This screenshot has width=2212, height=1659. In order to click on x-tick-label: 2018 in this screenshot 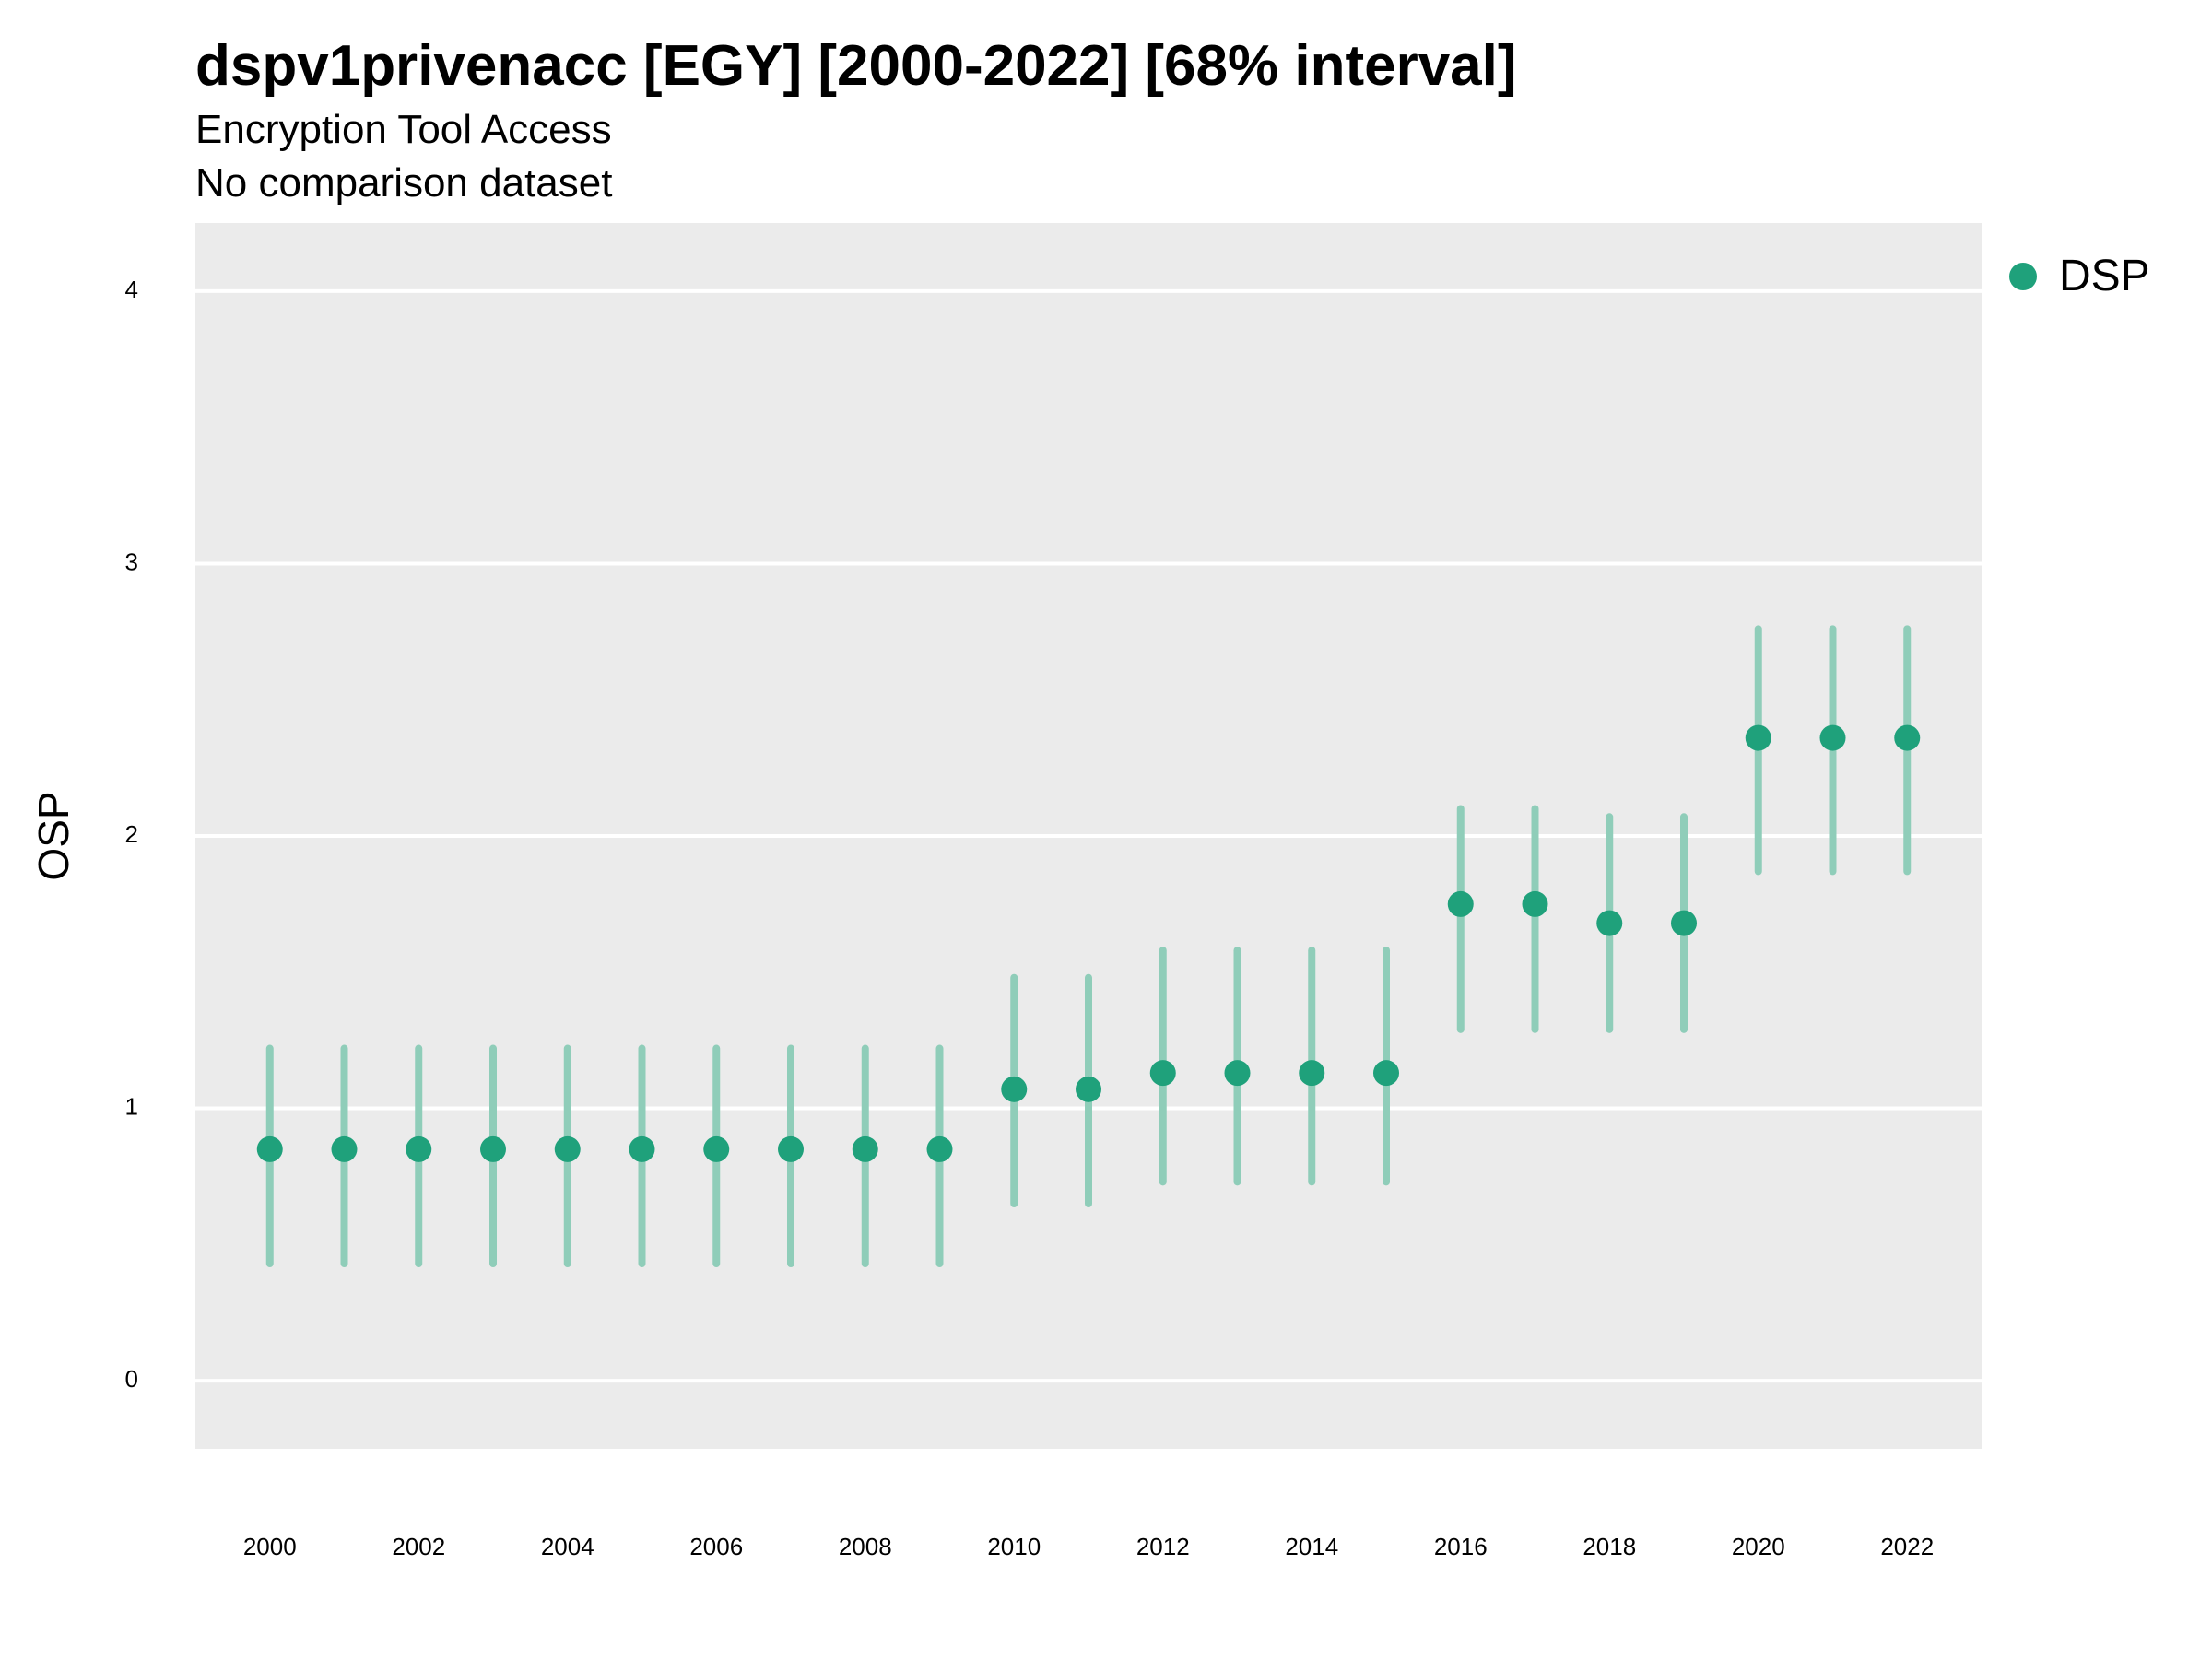, I will do `click(1609, 1546)`.